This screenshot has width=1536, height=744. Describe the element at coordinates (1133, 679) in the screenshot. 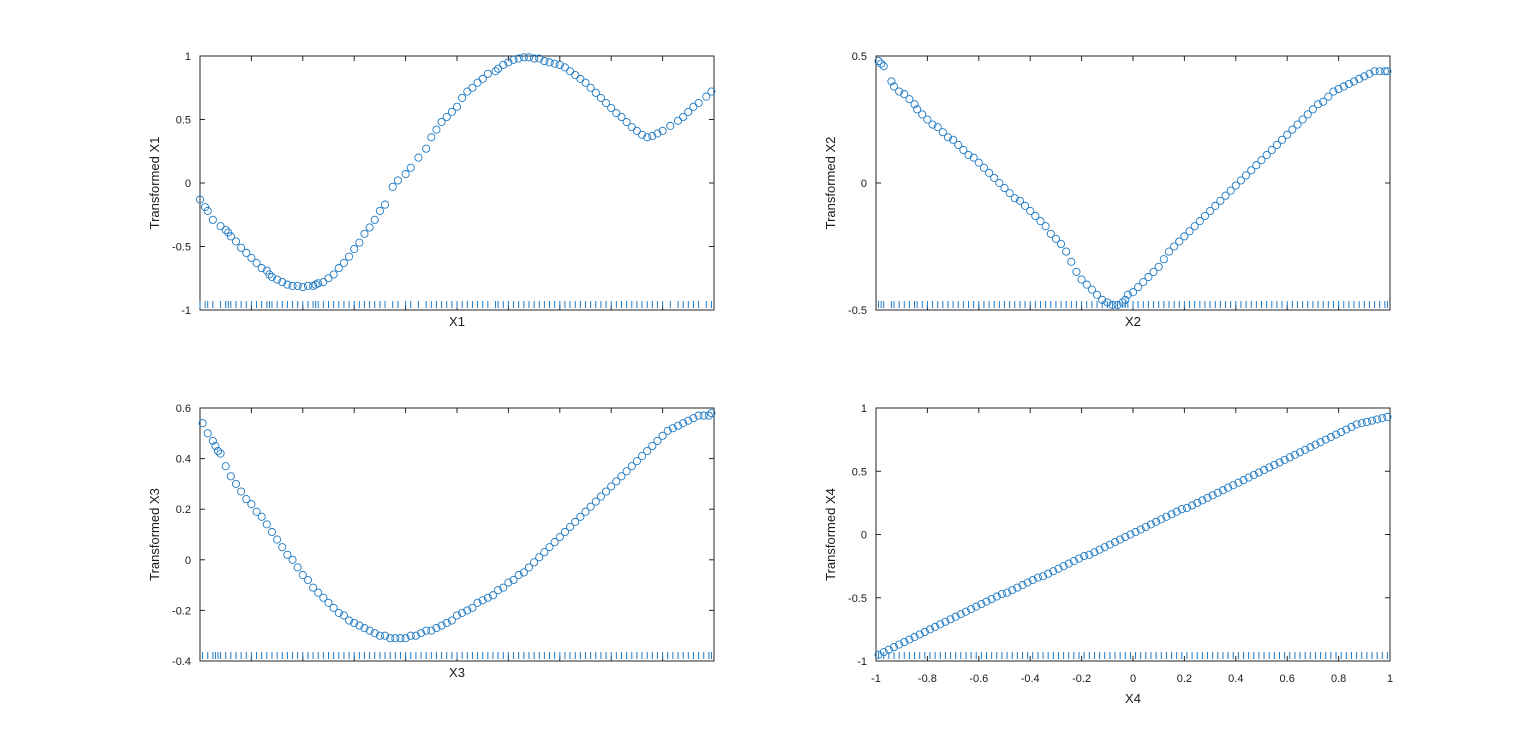

I see `x-tick-label: 0` at that location.